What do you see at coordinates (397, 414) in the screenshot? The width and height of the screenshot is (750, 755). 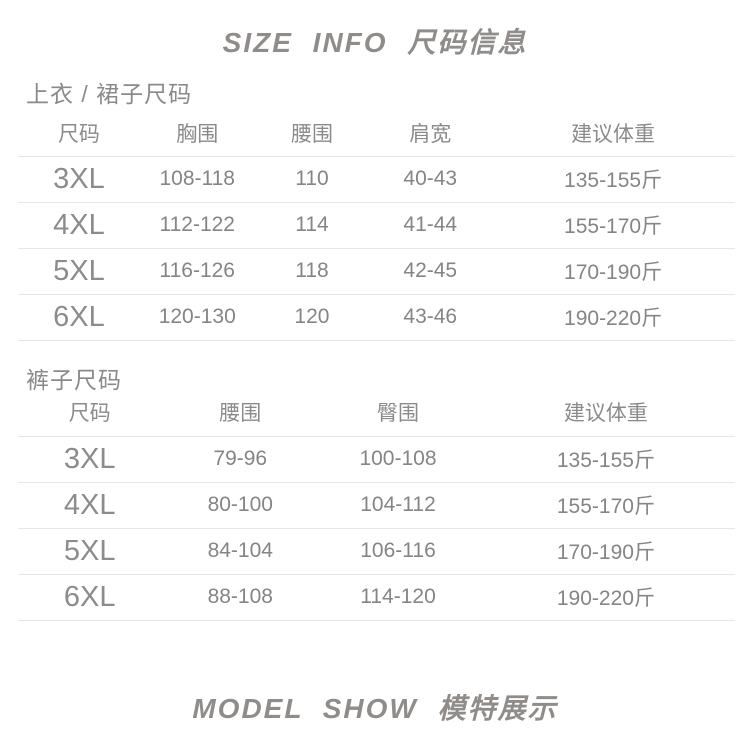 I see `col-header-hip: 臀围` at bounding box center [397, 414].